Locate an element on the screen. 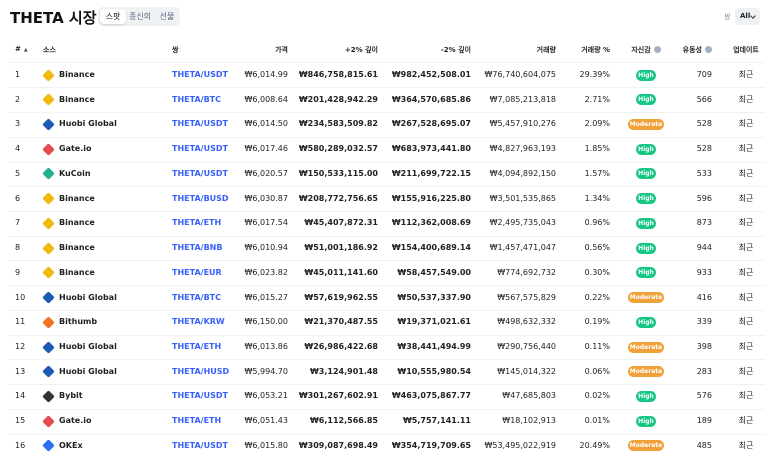 The height and width of the screenshot is (458, 773). volume: ₩567,575,829 is located at coordinates (526, 297).